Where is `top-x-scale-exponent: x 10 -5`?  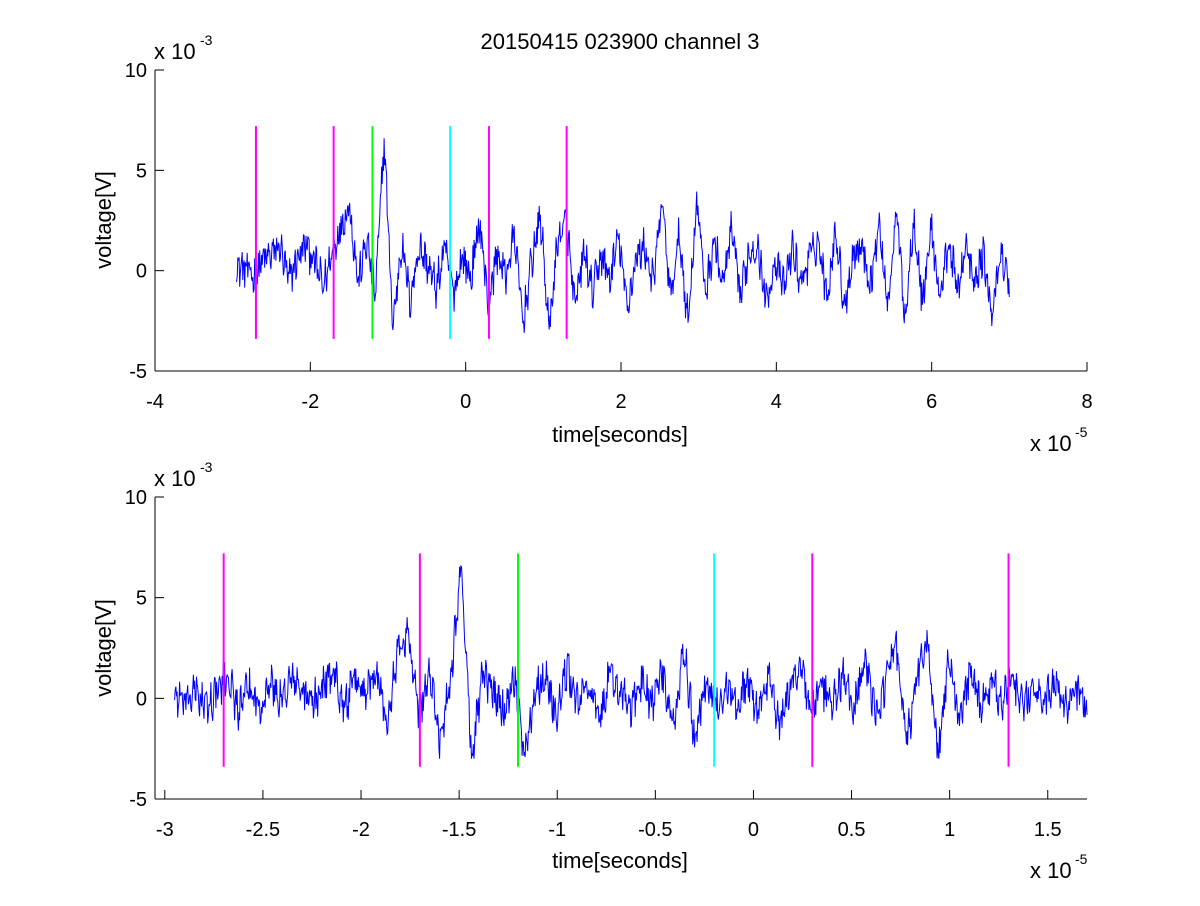
top-x-scale-exponent: x 10 -5 is located at coordinates (1059, 440).